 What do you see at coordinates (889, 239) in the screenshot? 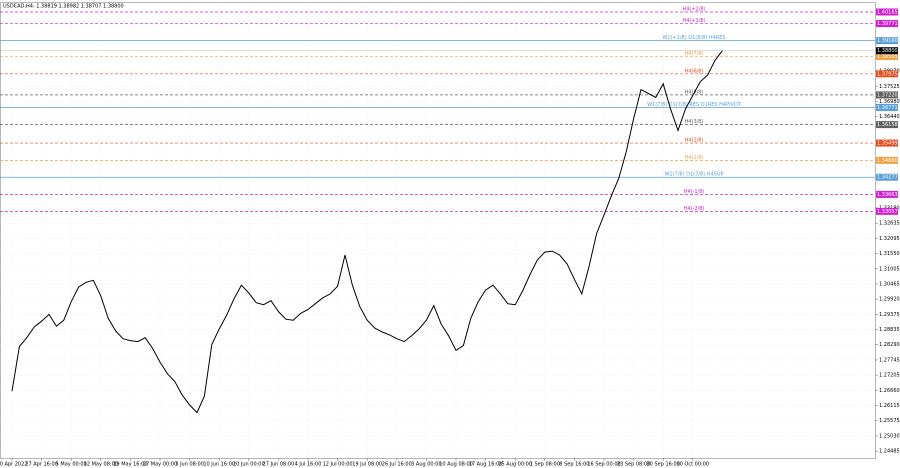
I see `y-tick-label: 1.32095` at bounding box center [889, 239].